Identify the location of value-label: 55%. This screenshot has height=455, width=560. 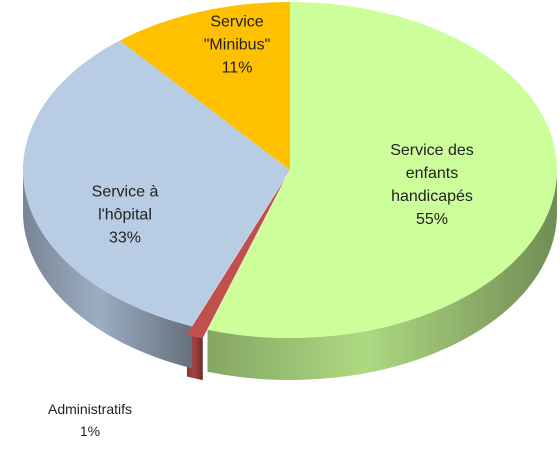
(432, 219).